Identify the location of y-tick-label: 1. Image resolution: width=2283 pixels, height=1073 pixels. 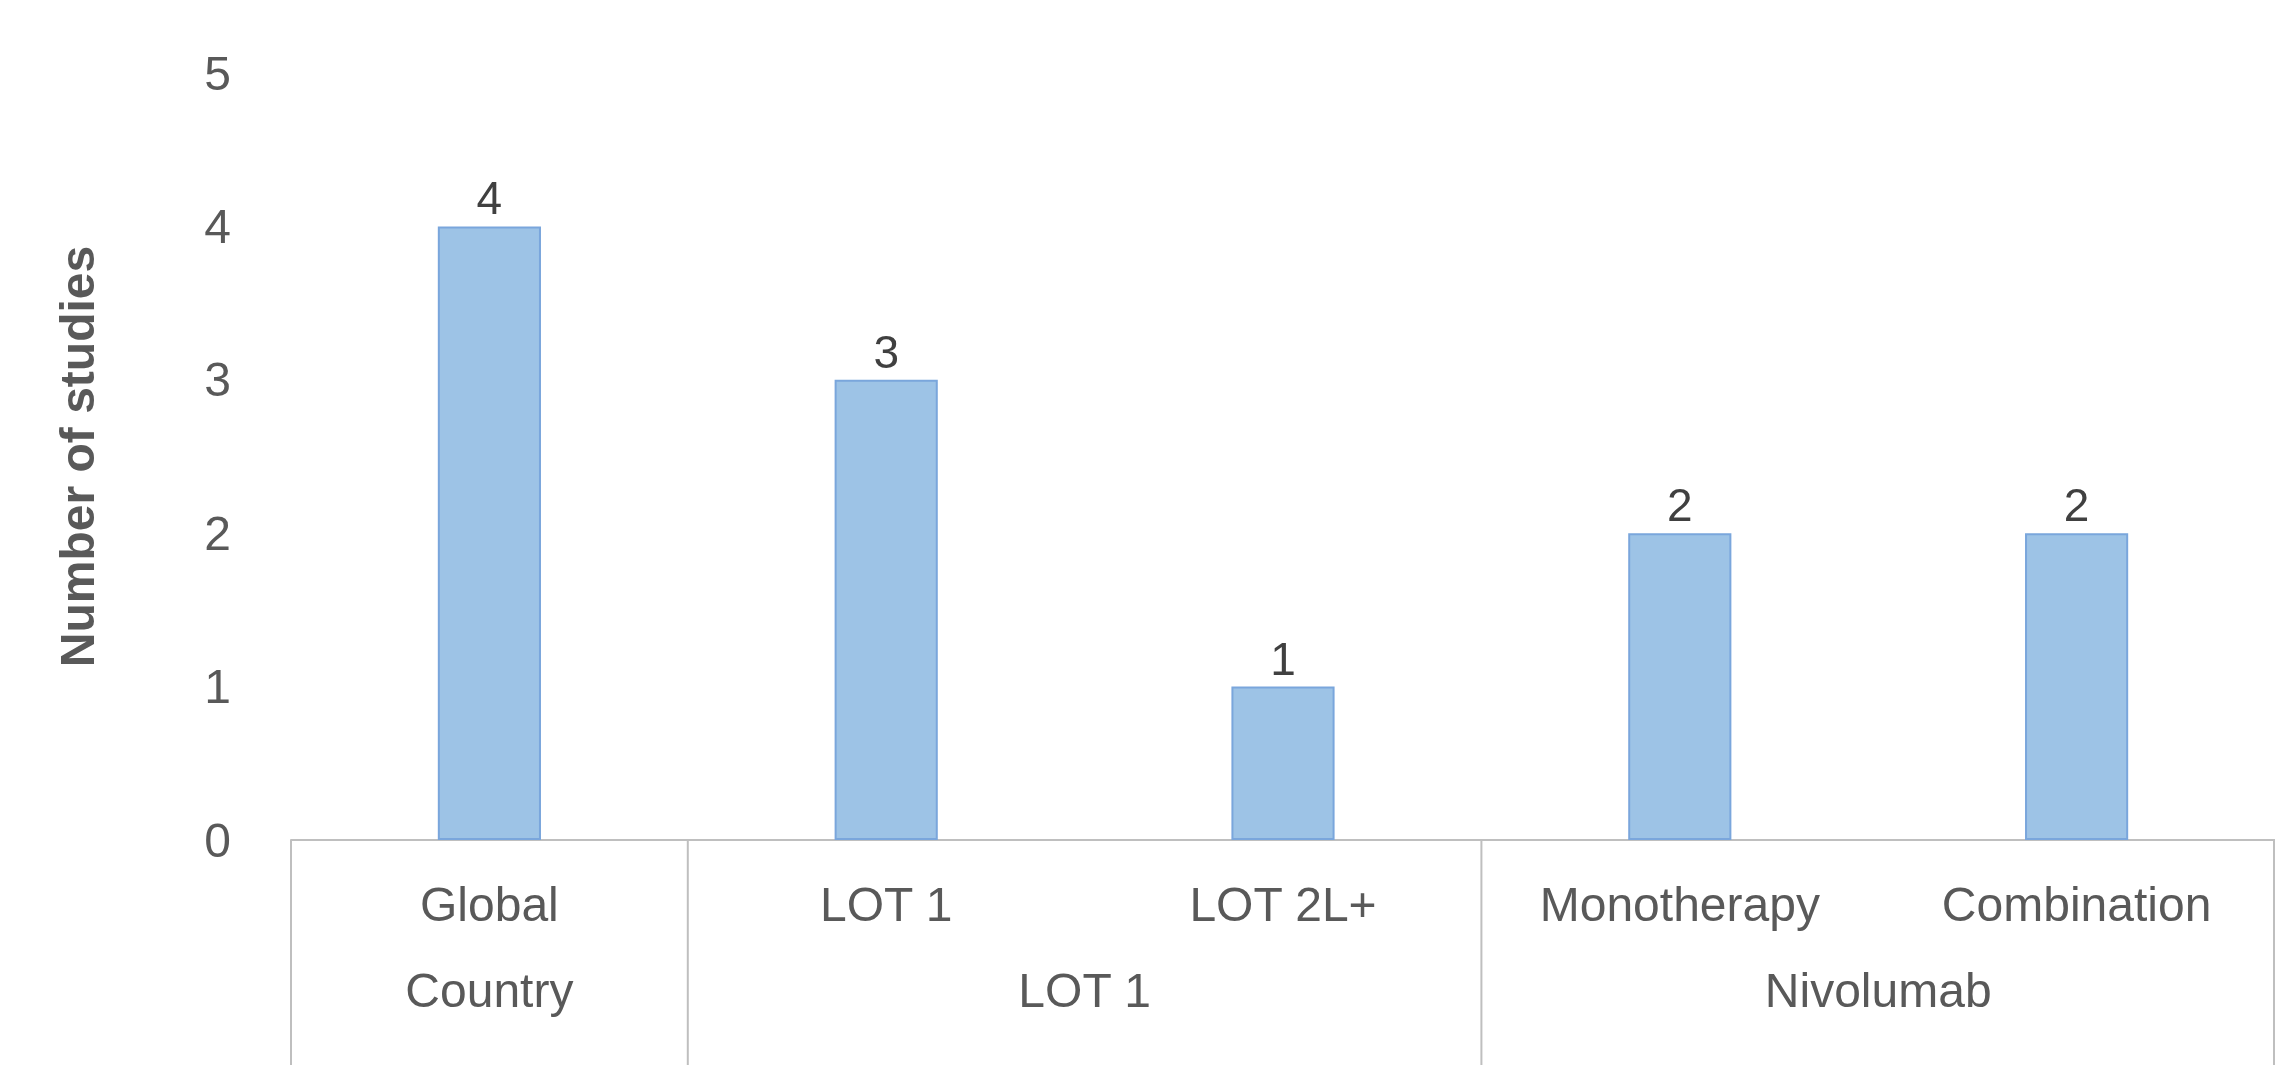
(217, 687).